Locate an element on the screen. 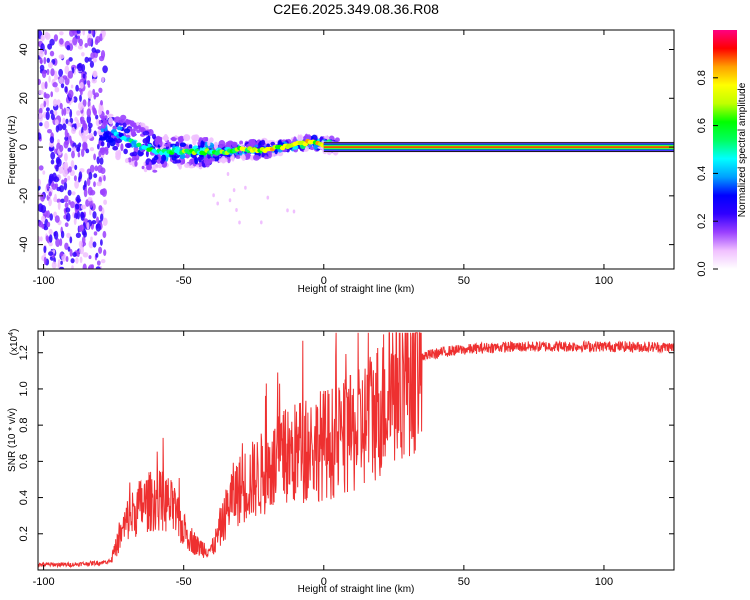 The image size is (750, 600). colorbar-gradient is located at coordinates (725, 149).